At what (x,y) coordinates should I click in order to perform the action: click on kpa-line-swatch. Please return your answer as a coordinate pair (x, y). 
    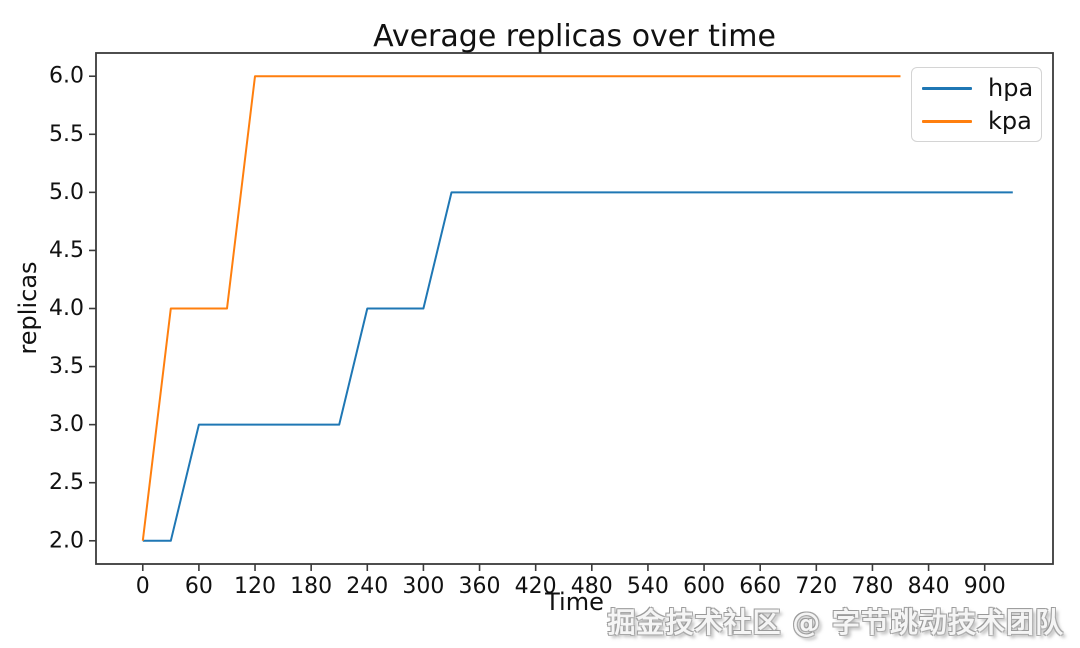
    Looking at the image, I should click on (947, 121).